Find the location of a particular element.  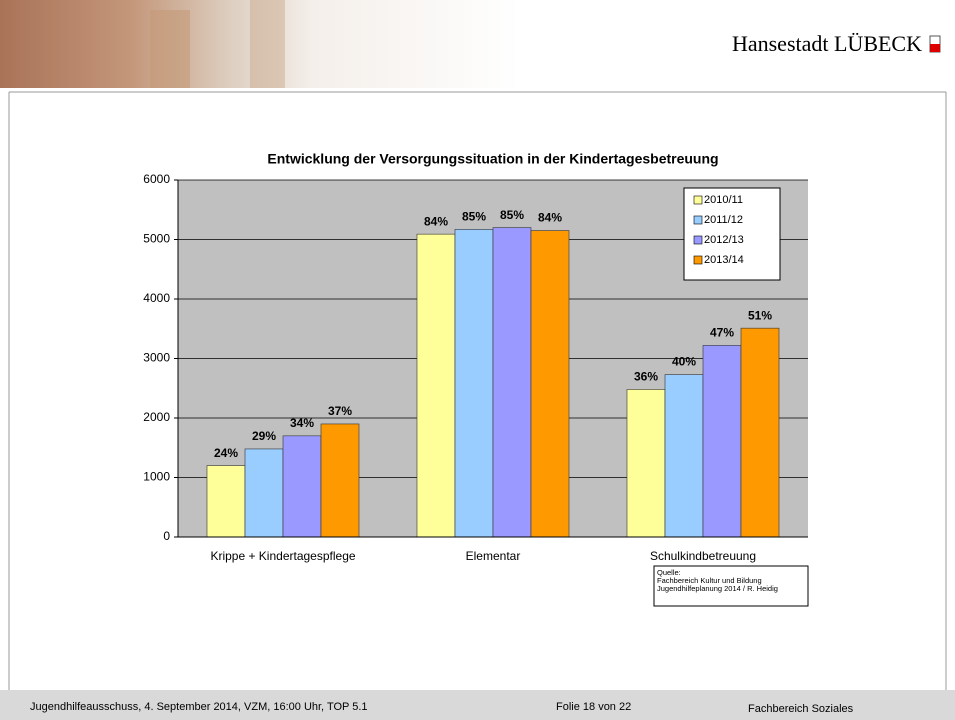

source-text: Quelle: is located at coordinates (669, 572).